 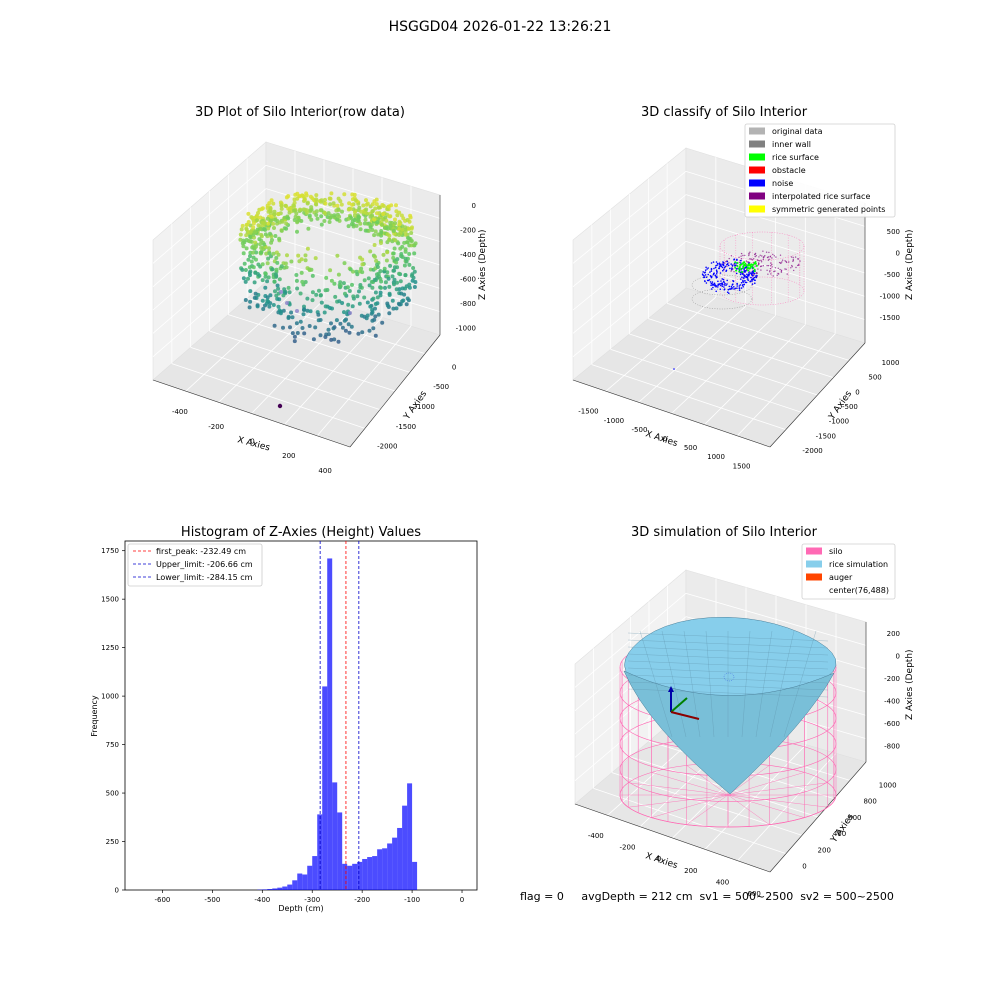 I want to click on p1-grid-line, so click(x=353, y=191).